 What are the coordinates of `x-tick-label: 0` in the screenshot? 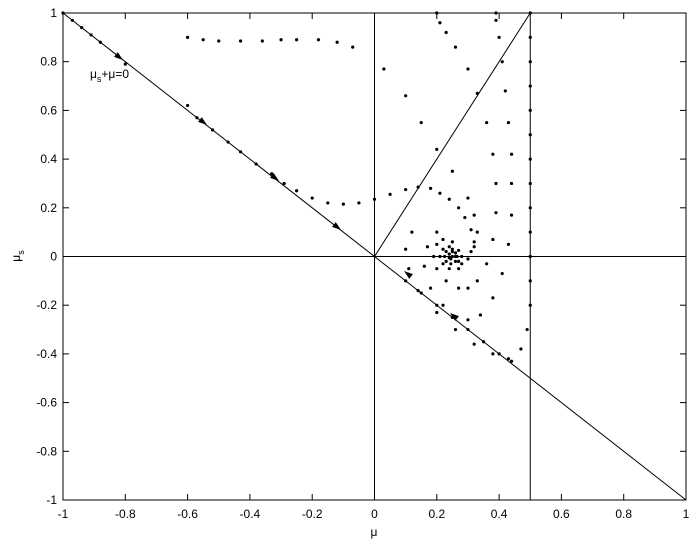 It's located at (374, 514).